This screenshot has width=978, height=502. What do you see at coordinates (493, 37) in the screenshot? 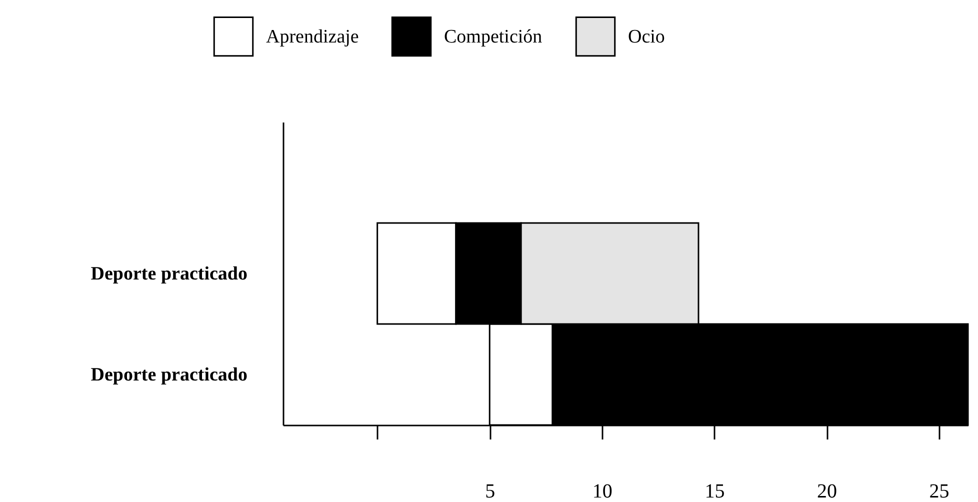
I see `legend-label: Competición` at bounding box center [493, 37].